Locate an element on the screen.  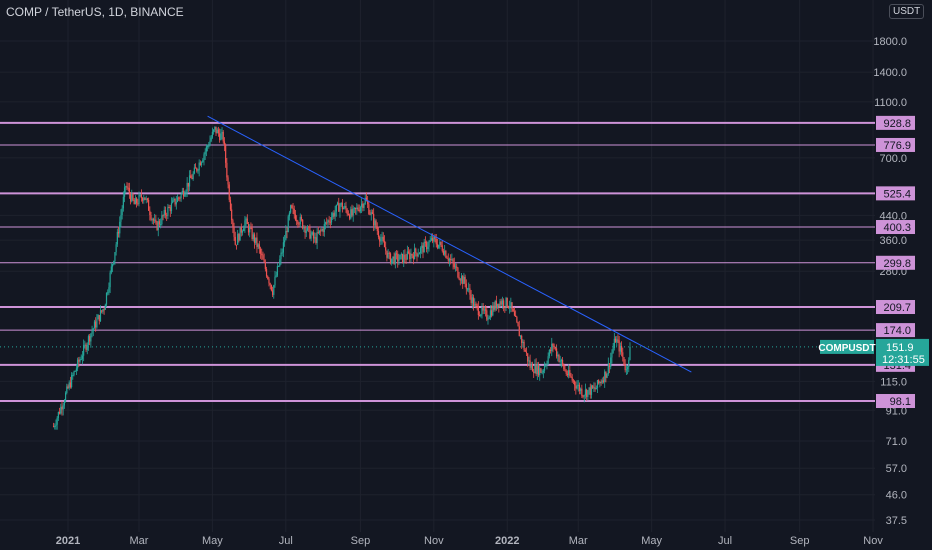
currency-tag: USDT is located at coordinates (907, 11).